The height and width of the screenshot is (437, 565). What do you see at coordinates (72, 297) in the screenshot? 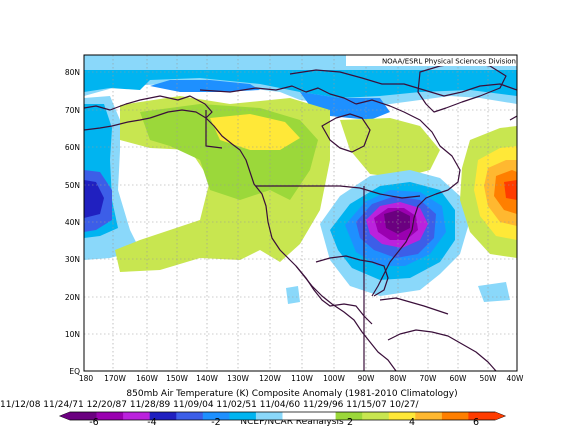
I see `lat-label: 20N` at bounding box center [72, 297].